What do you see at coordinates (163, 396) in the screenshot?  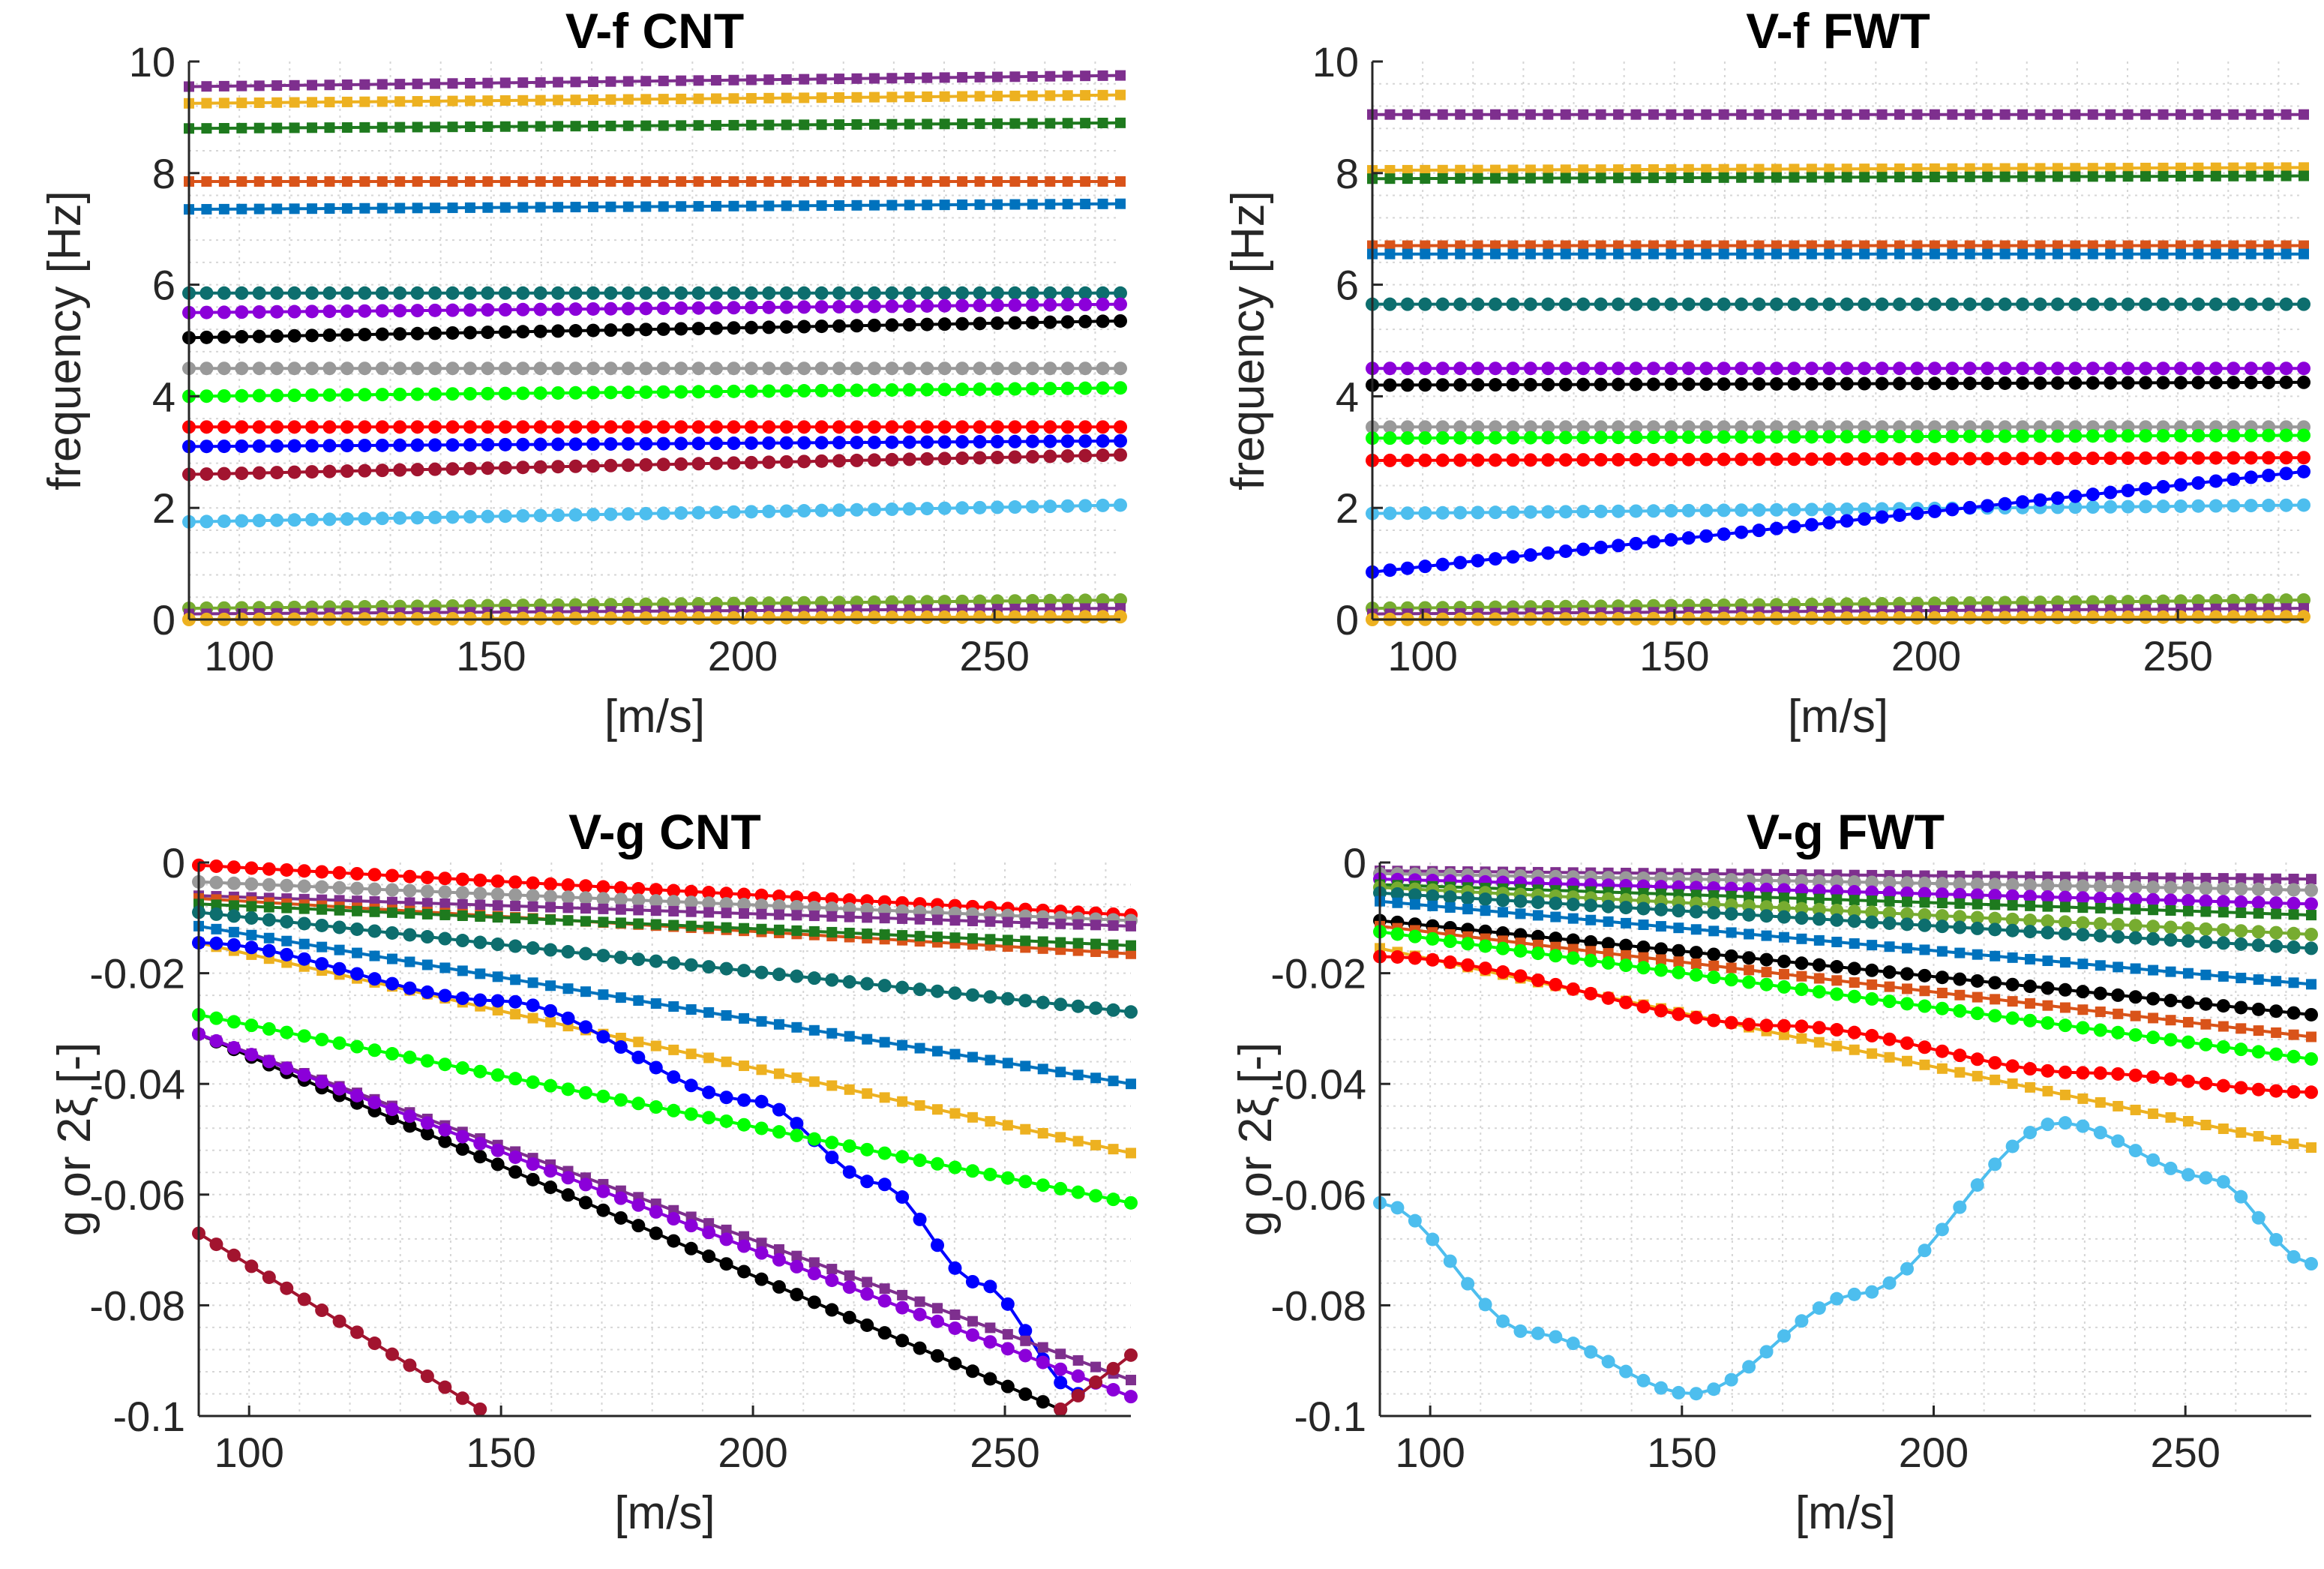 I see `y-tick-label: 4` at bounding box center [163, 396].